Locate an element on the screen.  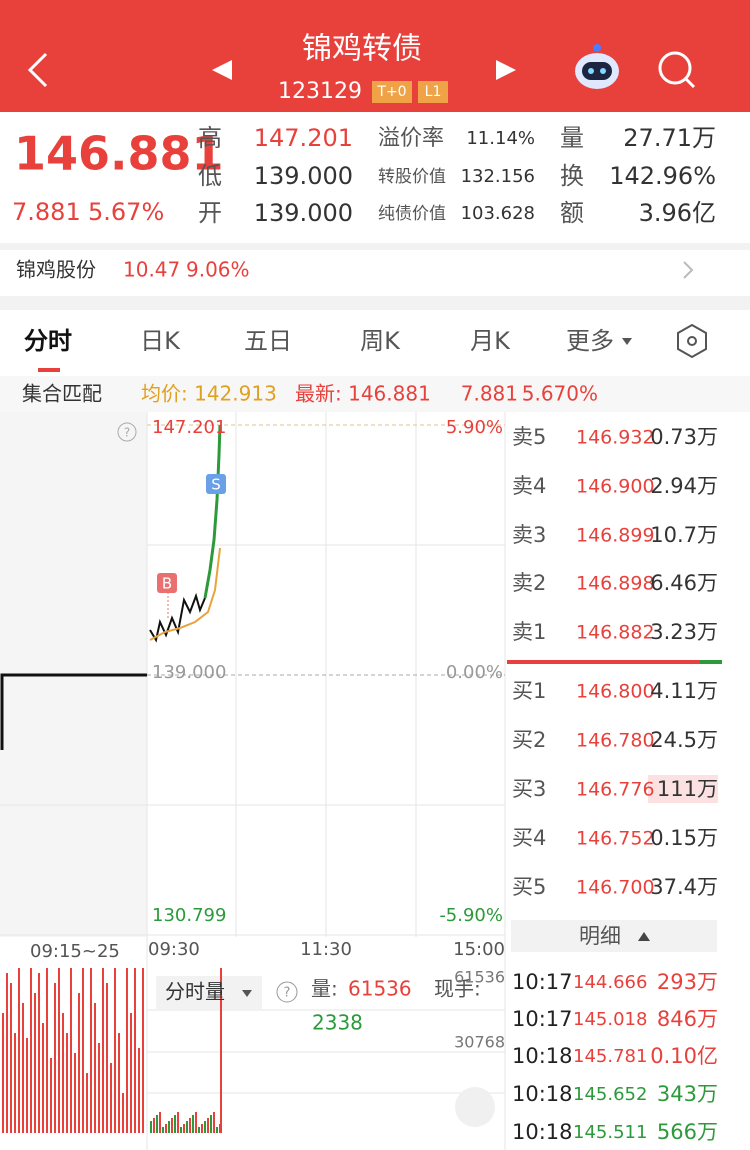
detail-toggle is located at coordinates (644, 936).